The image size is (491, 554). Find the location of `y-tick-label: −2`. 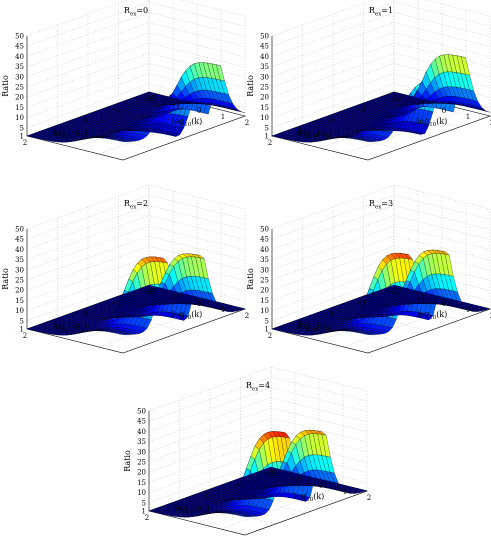

y-tick-label: −2 is located at coordinates (151, 292).